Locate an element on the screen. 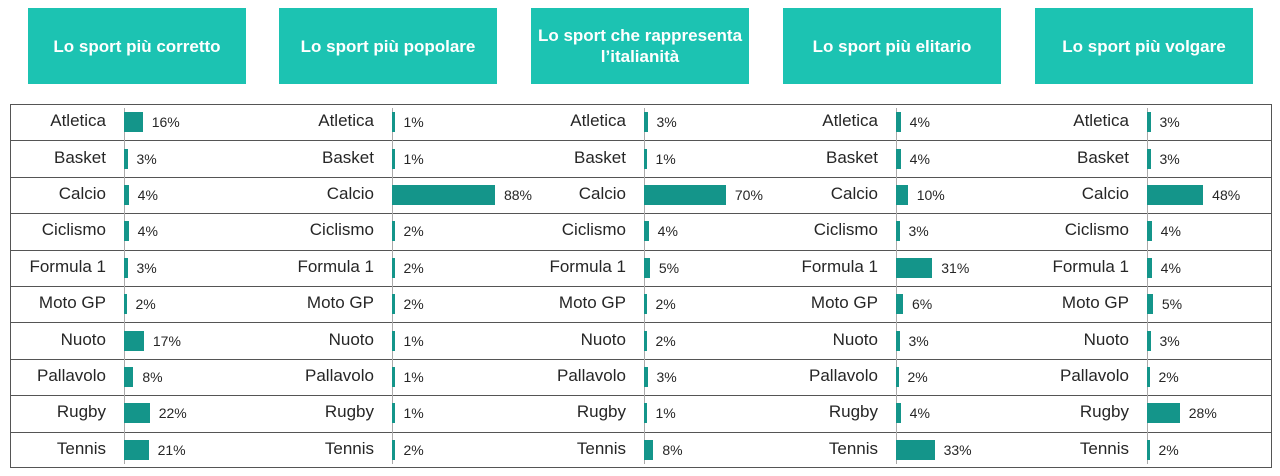  data-label: 28% is located at coordinates (1202, 413).